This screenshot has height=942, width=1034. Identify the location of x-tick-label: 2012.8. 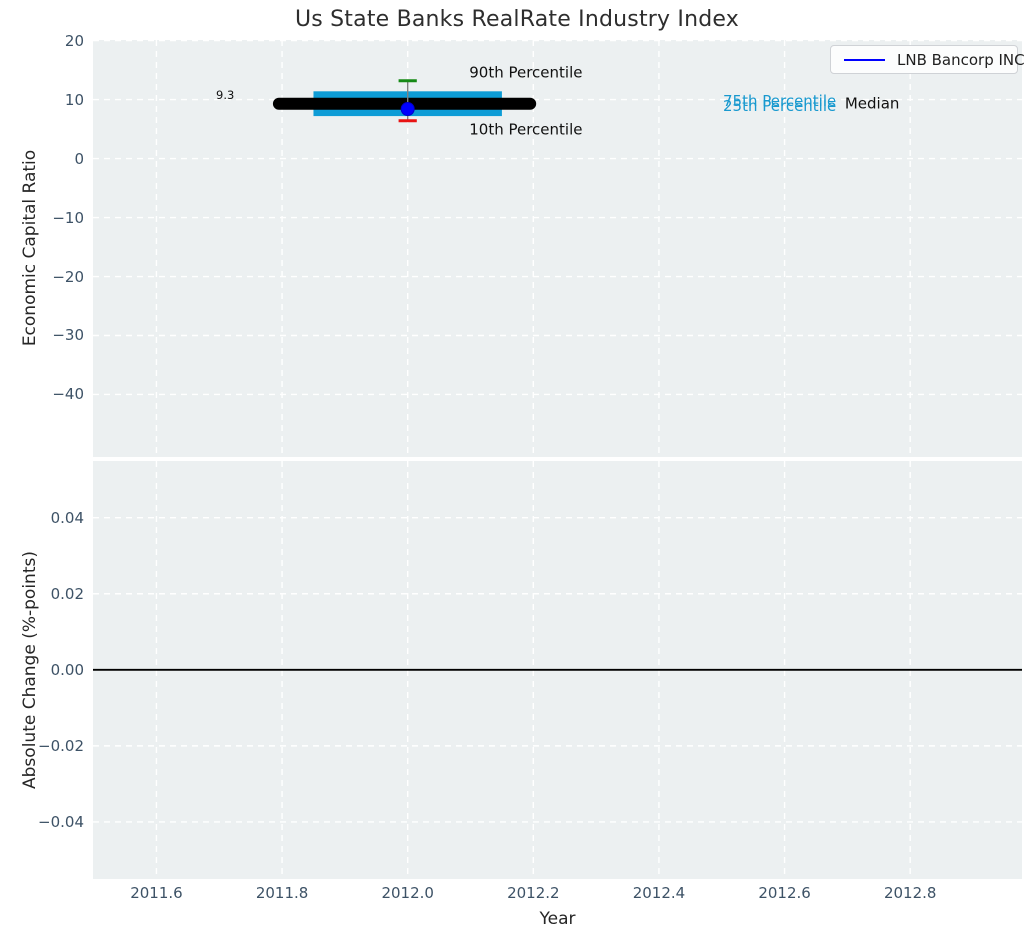
(910, 893).